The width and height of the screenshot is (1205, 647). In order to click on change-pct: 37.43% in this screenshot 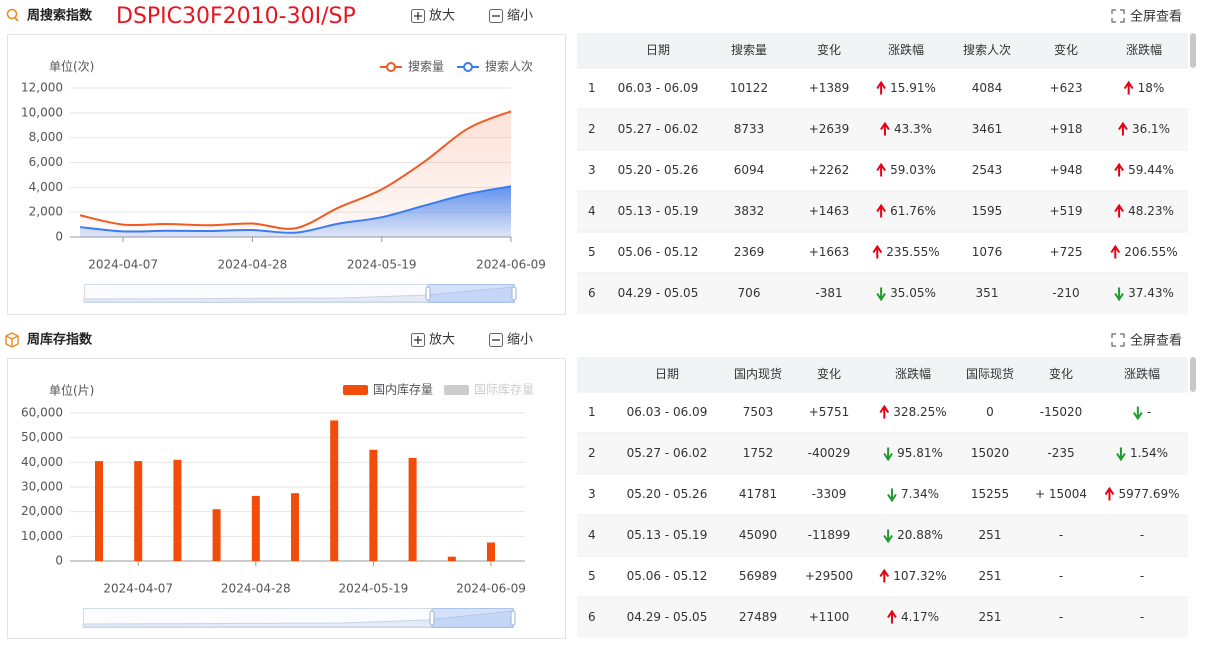, I will do `click(1151, 293)`.